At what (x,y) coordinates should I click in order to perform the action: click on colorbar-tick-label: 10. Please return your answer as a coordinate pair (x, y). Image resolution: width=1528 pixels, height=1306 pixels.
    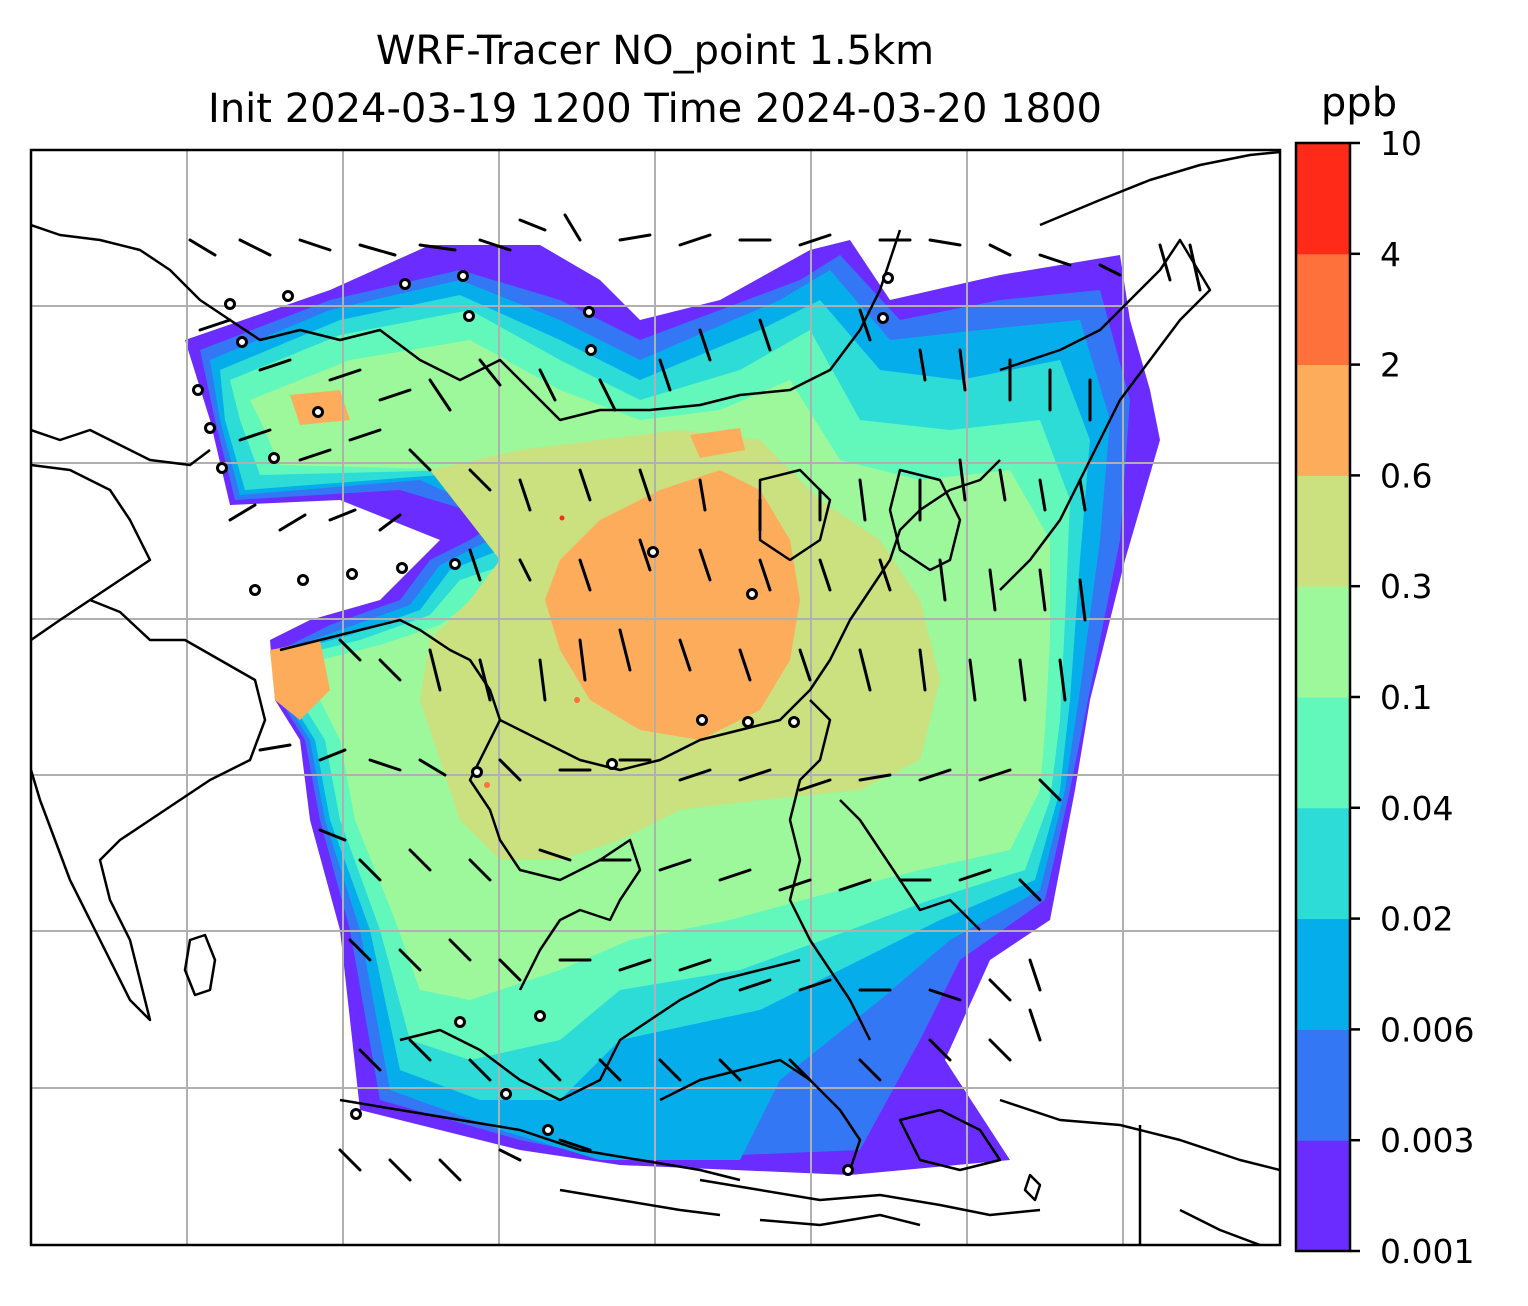
    Looking at the image, I should click on (1401, 143).